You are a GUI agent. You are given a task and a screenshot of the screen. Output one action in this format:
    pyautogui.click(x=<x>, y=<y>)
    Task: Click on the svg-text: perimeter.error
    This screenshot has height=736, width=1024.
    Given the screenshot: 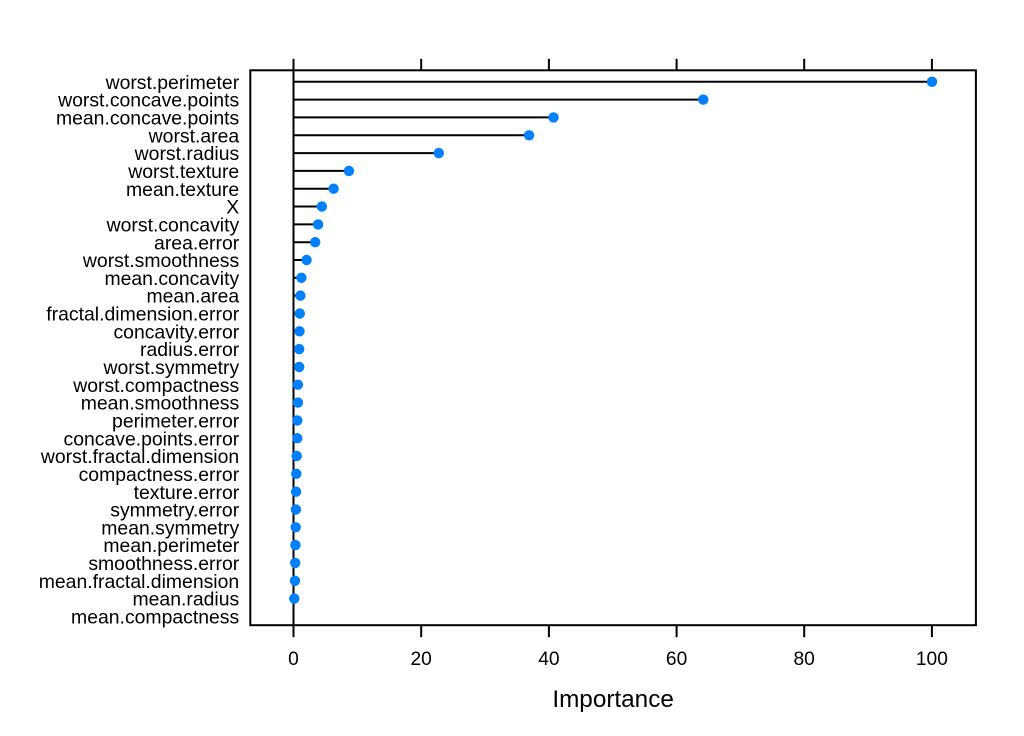 What is the action you would take?
    pyautogui.click(x=176, y=422)
    